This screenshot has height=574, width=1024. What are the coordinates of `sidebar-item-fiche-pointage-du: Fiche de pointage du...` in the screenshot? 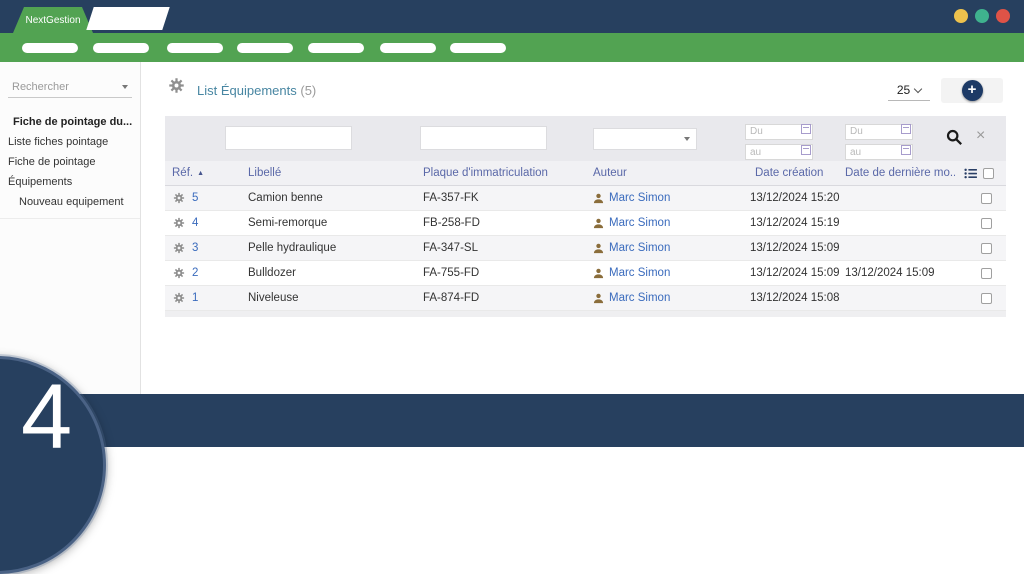 It's located at (70, 122).